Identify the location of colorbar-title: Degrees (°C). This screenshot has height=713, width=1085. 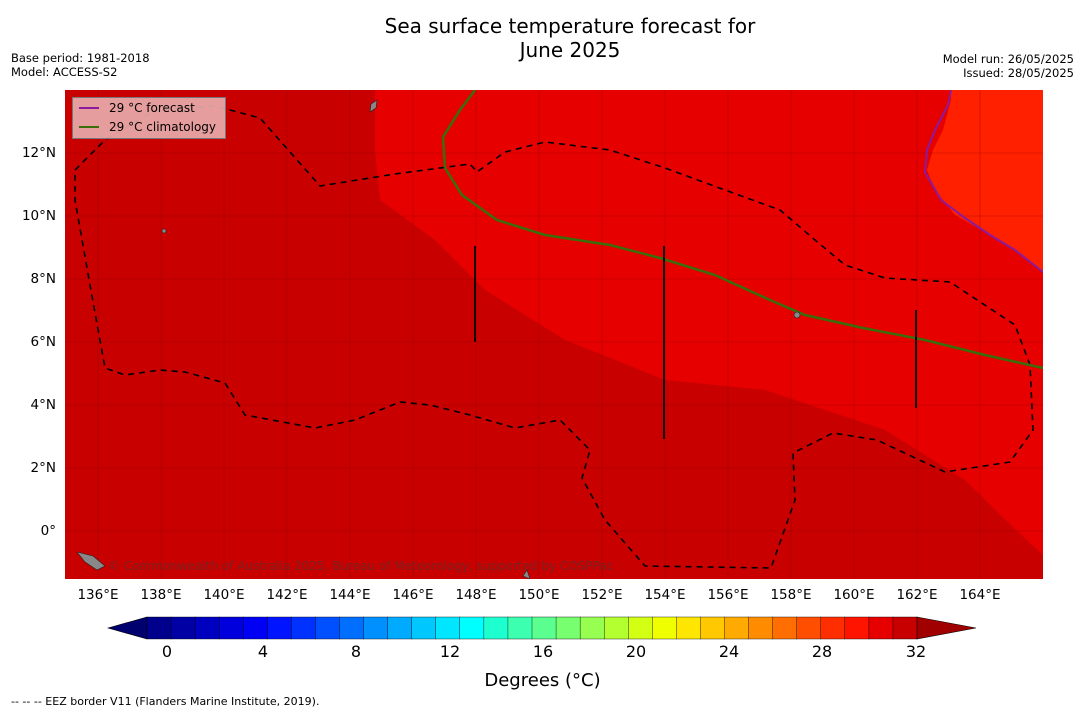
(542, 680).